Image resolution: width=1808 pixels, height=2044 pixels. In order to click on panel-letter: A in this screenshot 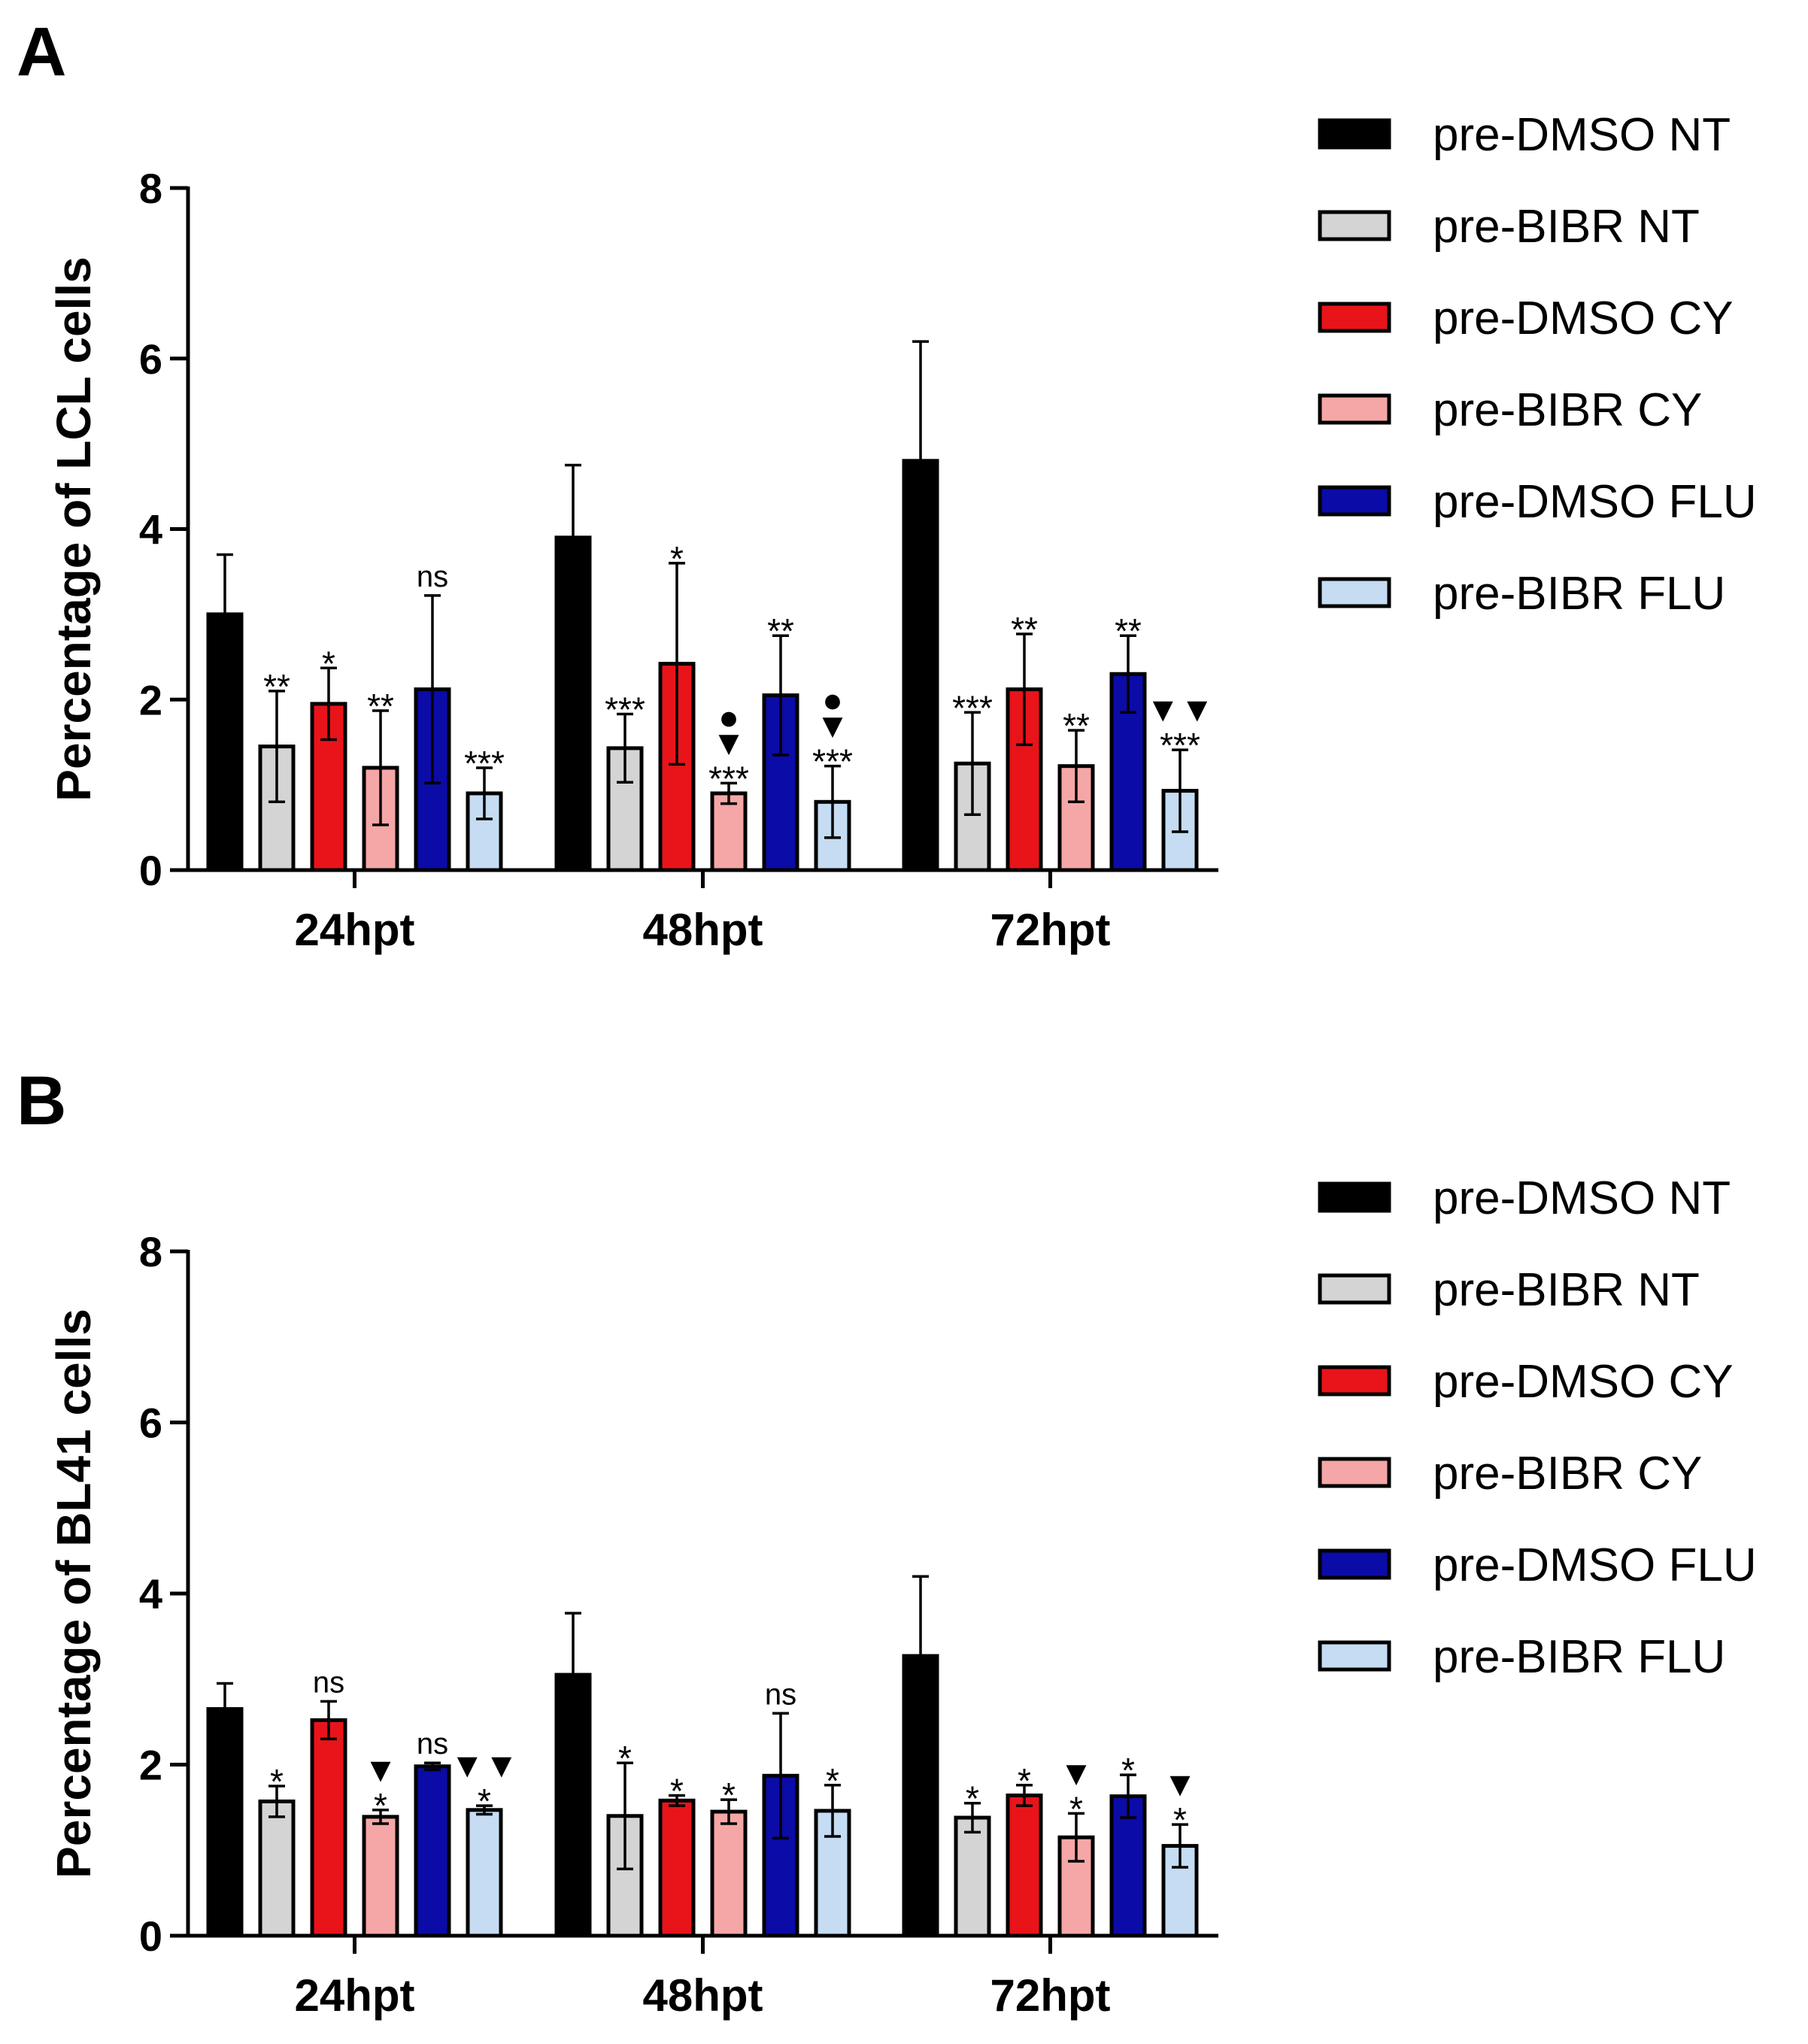, I will do `click(41, 52)`.